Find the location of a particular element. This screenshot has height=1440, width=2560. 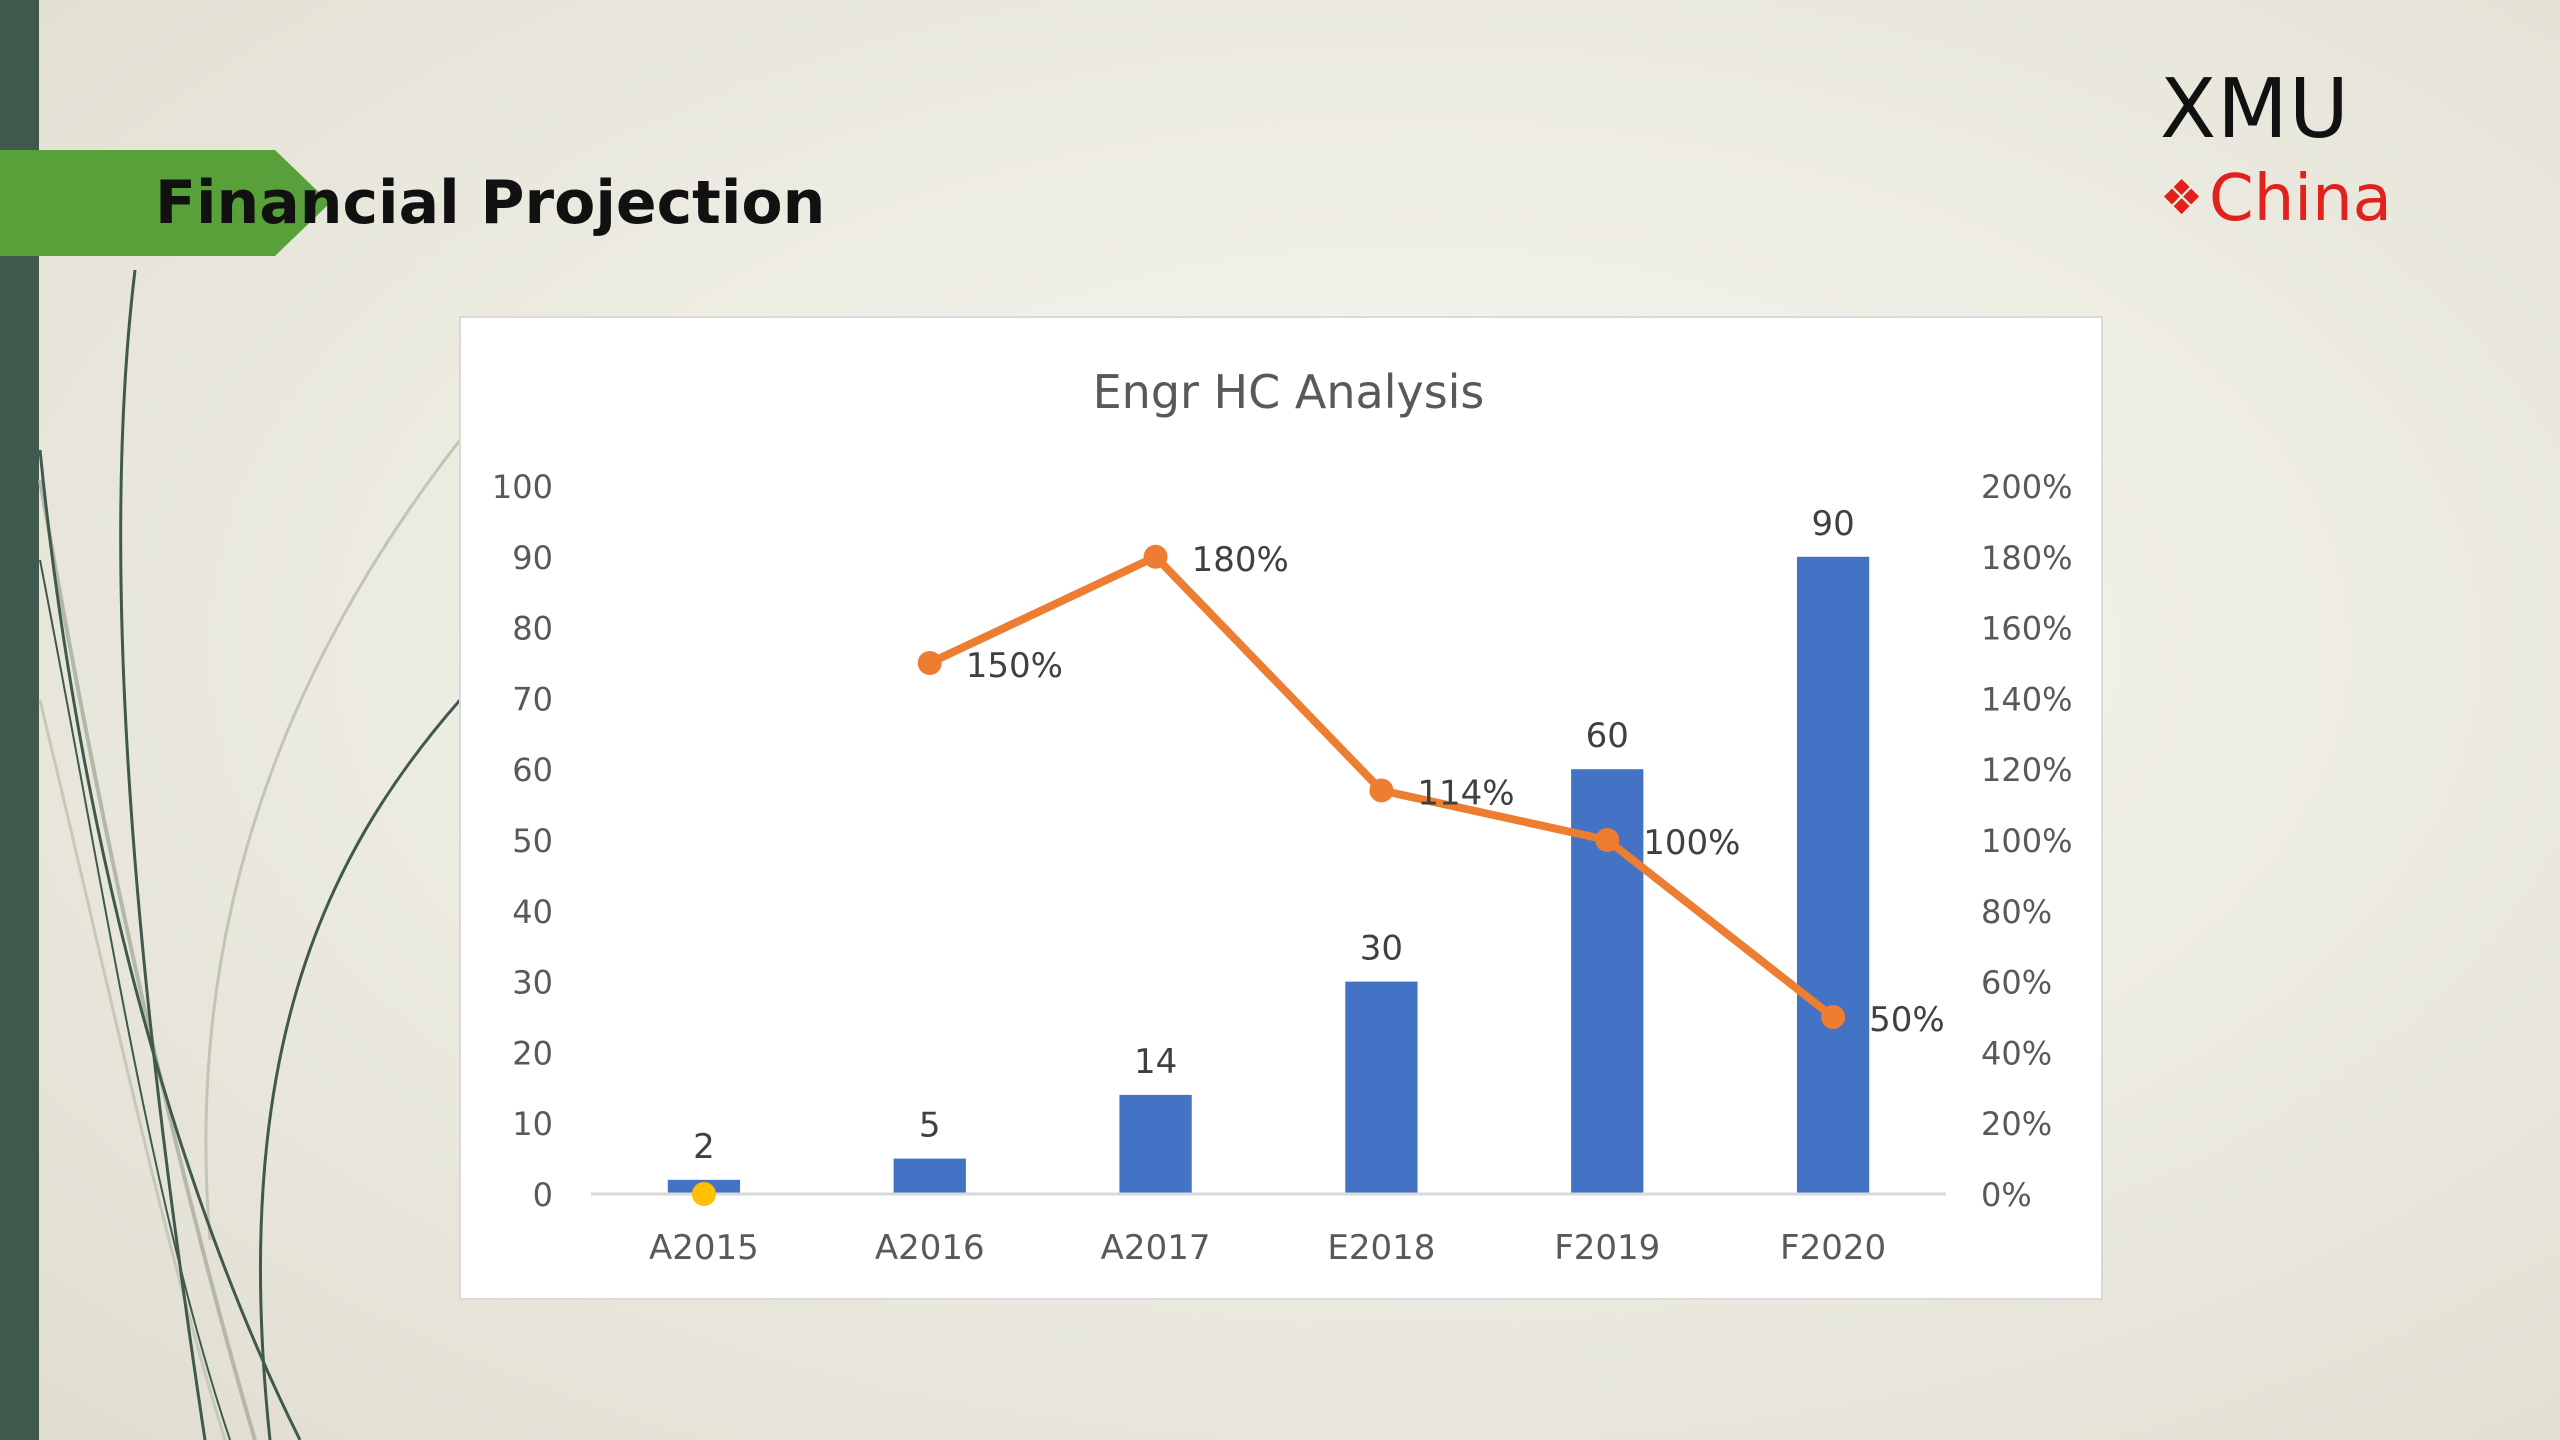

bar-data-label: 5 is located at coordinates (930, 1126).